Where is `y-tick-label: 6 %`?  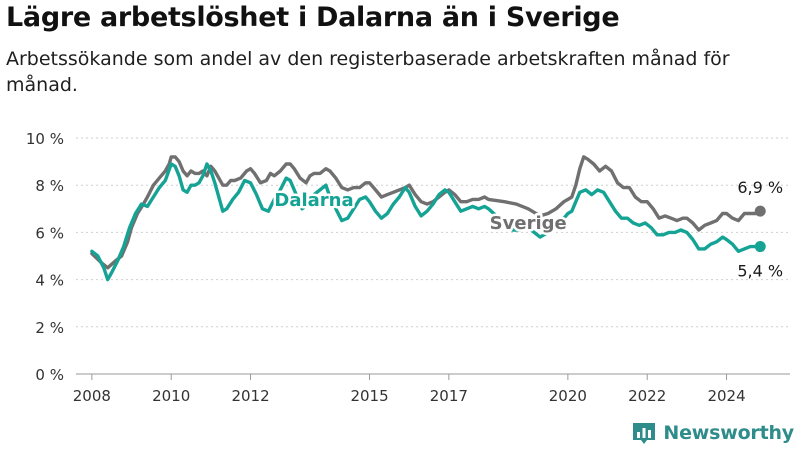 y-tick-label: 6 % is located at coordinates (49, 233).